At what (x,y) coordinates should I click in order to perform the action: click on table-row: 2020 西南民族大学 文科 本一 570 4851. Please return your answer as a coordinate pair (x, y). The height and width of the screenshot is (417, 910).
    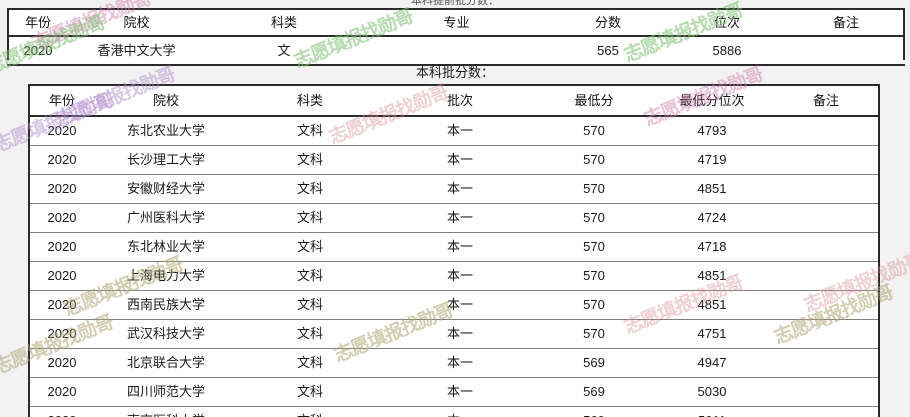
    Looking at the image, I should click on (454, 305).